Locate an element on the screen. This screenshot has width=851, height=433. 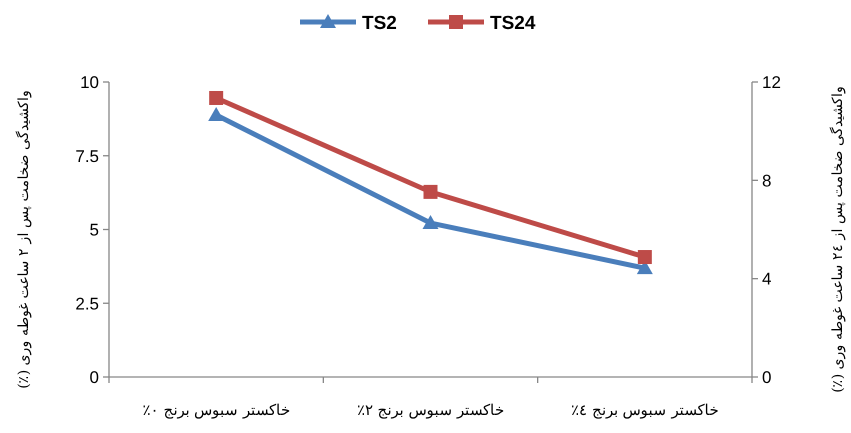
y-axis-title: واکشیدگی ضخامت پس از ۲ ساعت غوطه وری (٪) is located at coordinates (23, 239).